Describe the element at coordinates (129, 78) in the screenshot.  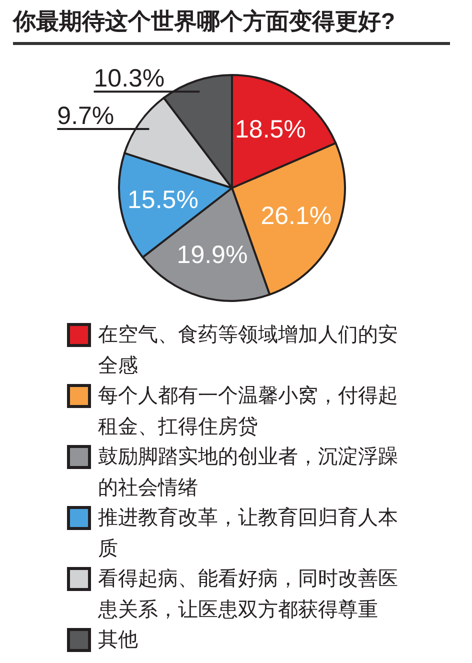
I see `data-label: 10.3%` at that location.